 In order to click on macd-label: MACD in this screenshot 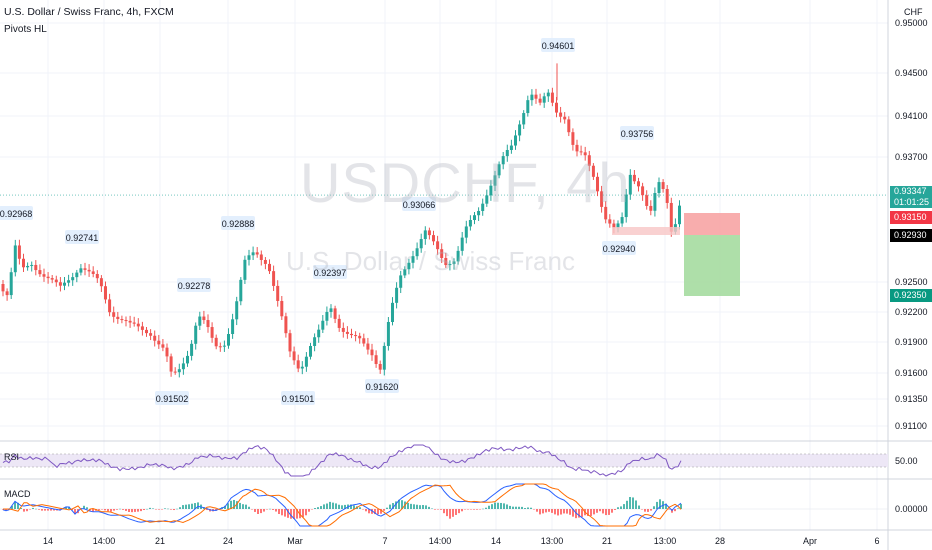, I will do `click(17, 494)`.